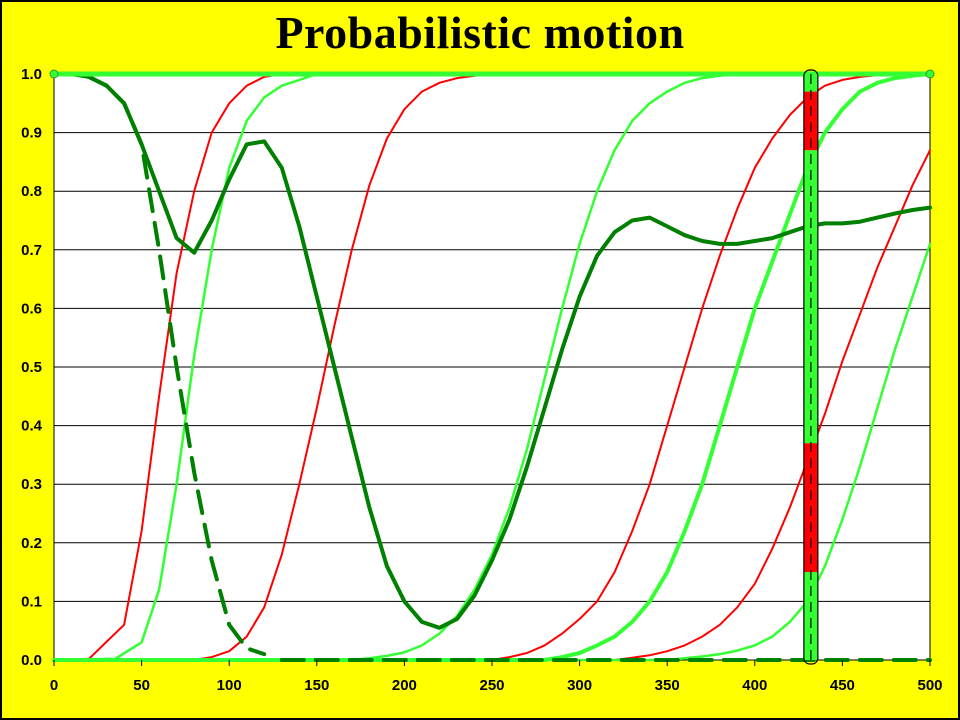  What do you see at coordinates (31, 308) in the screenshot?
I see `y-tick-label: 0.6` at bounding box center [31, 308].